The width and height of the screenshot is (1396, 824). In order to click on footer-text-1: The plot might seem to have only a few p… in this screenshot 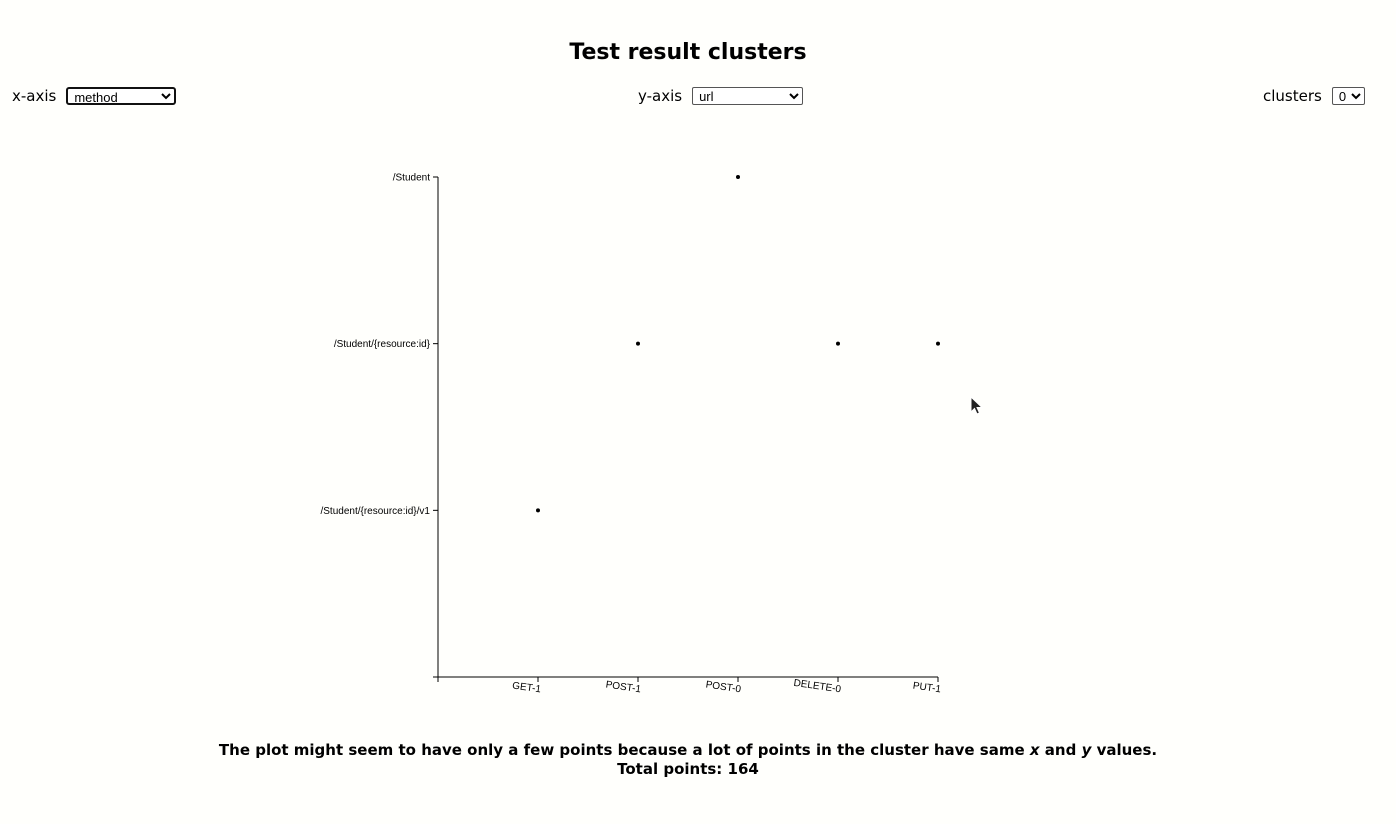, I will do `click(624, 750)`.